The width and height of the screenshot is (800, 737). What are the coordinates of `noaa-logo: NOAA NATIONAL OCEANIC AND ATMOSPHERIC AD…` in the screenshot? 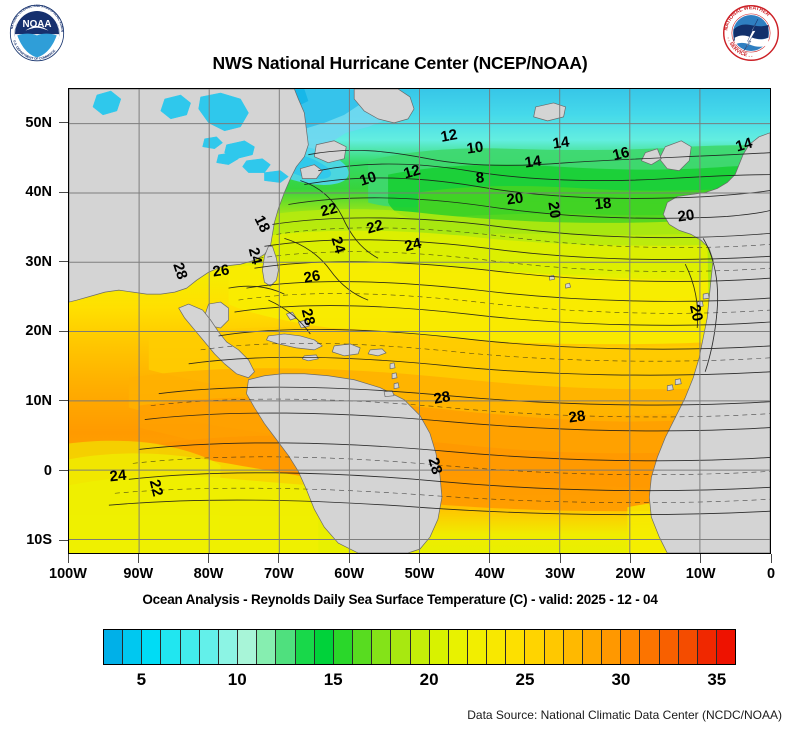 It's located at (37, 33).